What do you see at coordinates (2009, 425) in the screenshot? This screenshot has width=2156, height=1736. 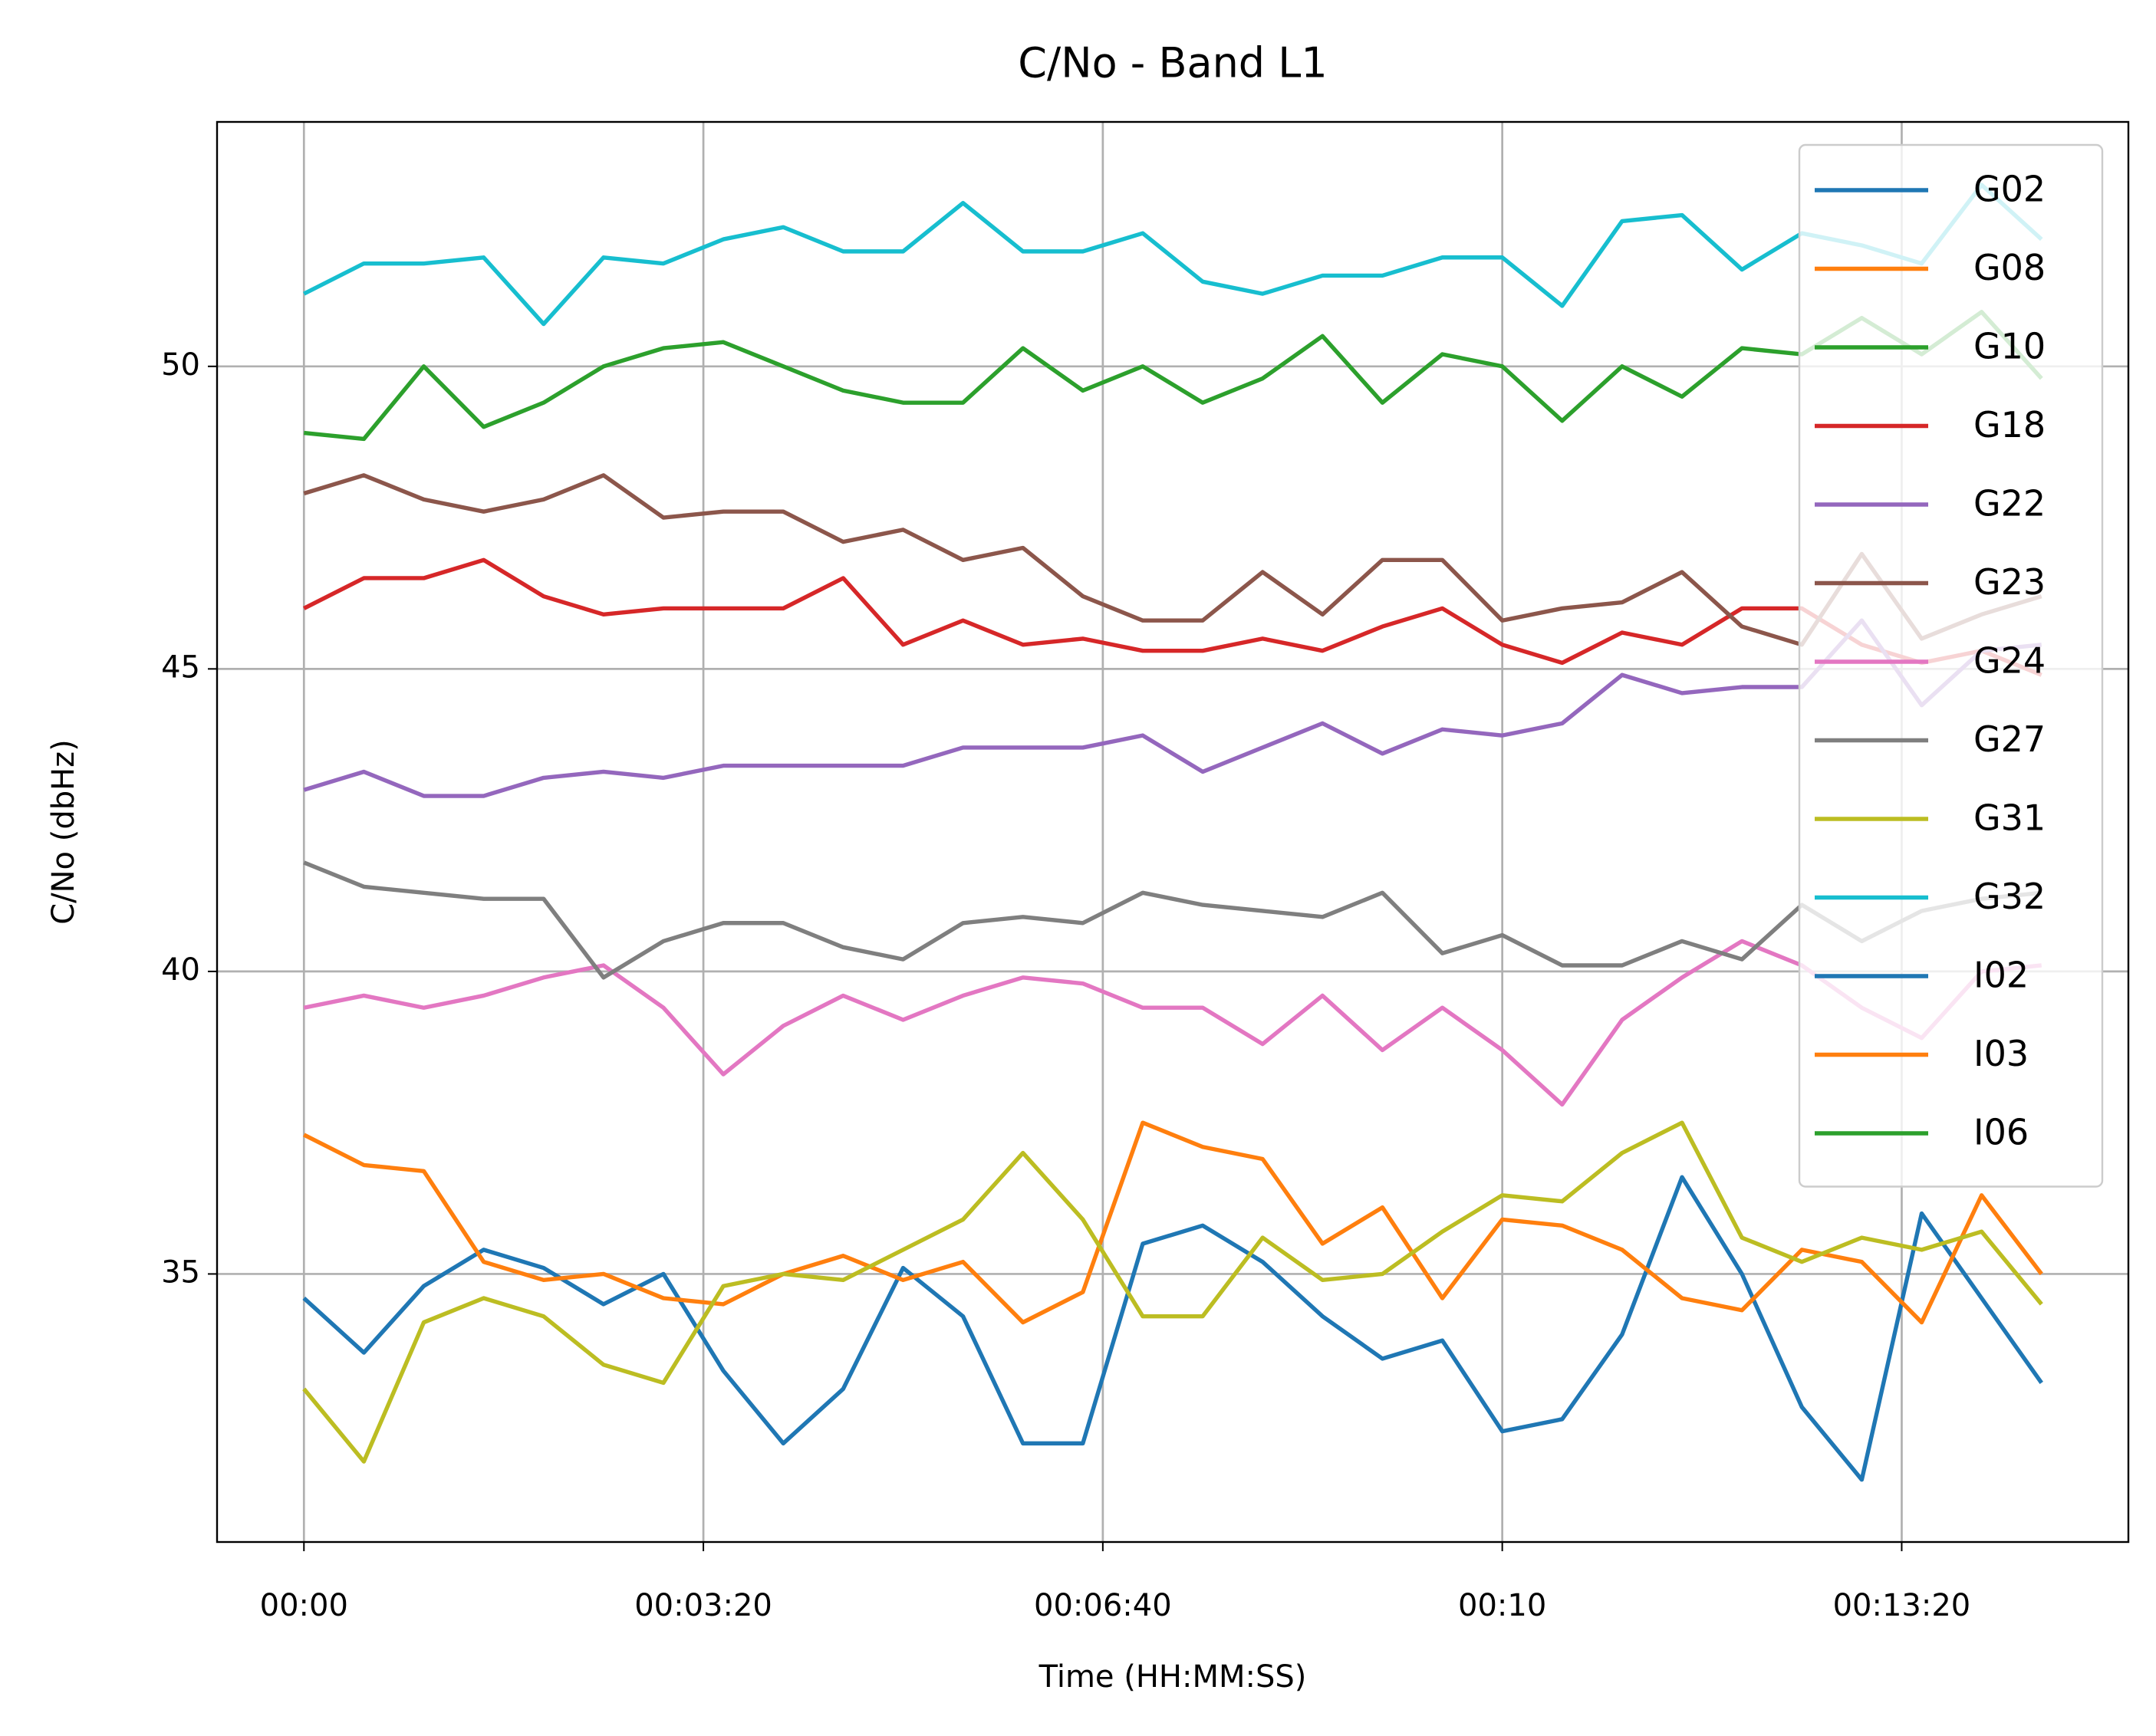 I see `legend-label: G18` at bounding box center [2009, 425].